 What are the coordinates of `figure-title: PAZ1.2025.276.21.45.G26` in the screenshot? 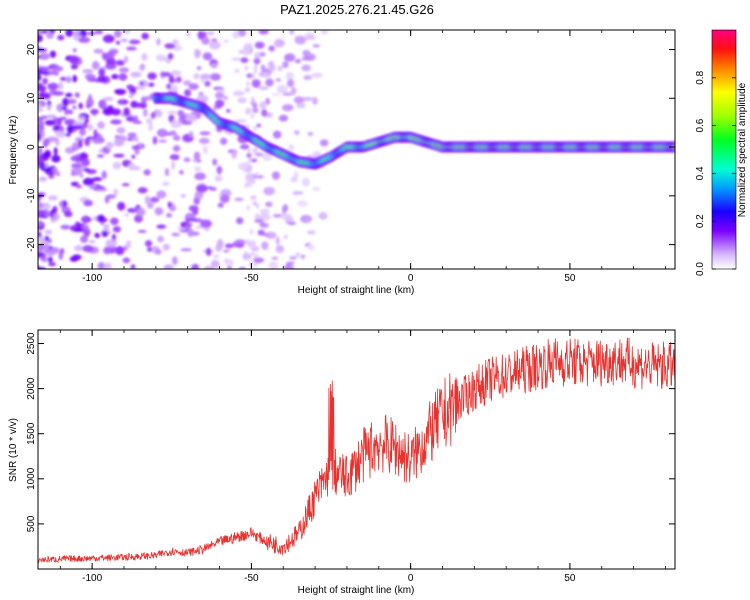 It's located at (357, 9).